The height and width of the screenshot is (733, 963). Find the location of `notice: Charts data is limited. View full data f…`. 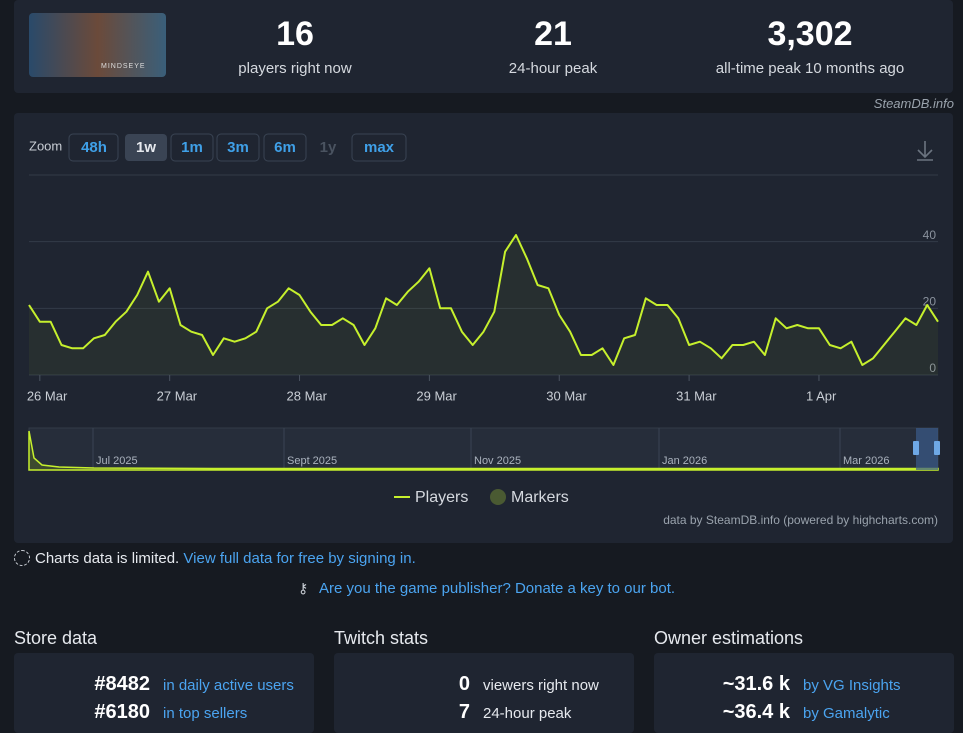

notice: Charts data is limited. View full data f… is located at coordinates (225, 558).